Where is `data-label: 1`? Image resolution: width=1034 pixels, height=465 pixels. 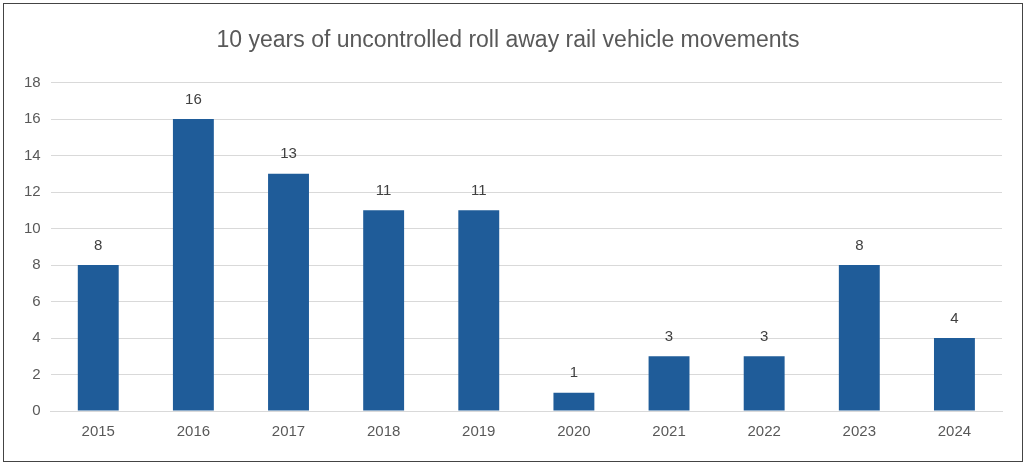
data-label: 1 is located at coordinates (574, 372).